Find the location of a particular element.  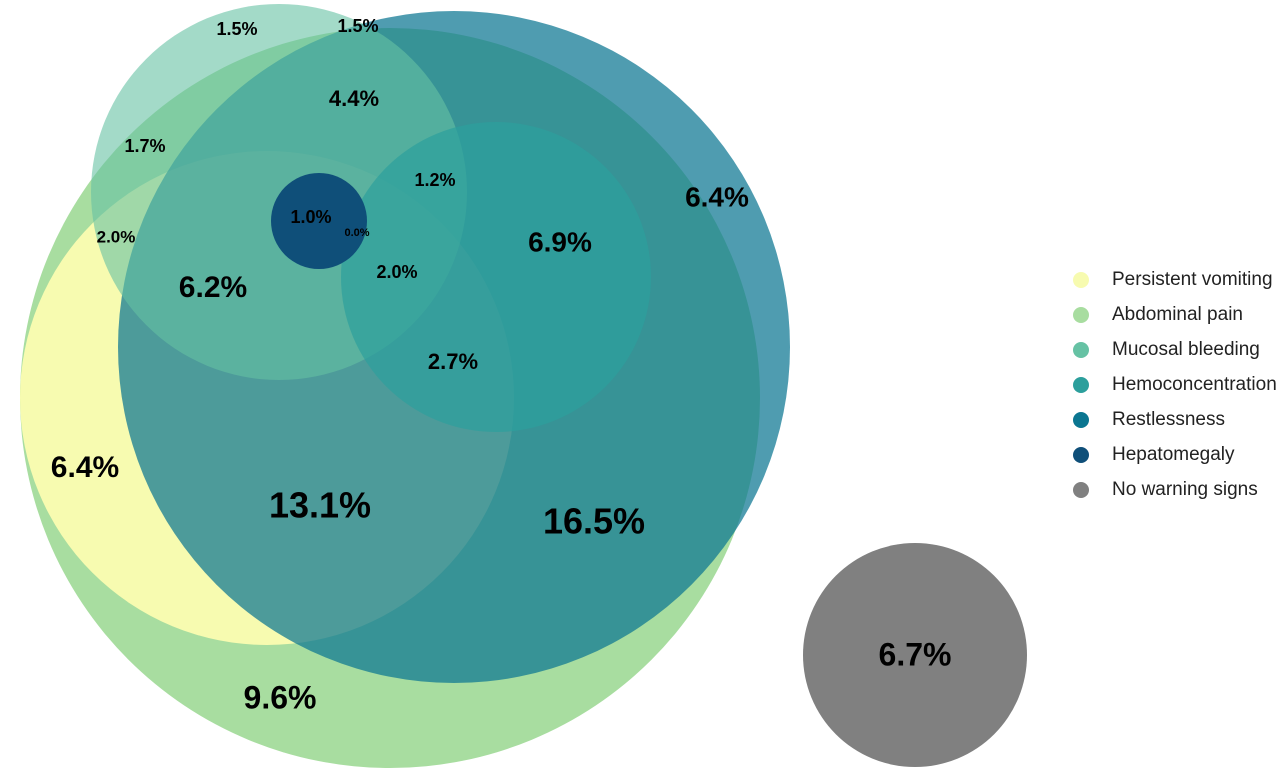

legend-label: No warning signs is located at coordinates (1185, 489).